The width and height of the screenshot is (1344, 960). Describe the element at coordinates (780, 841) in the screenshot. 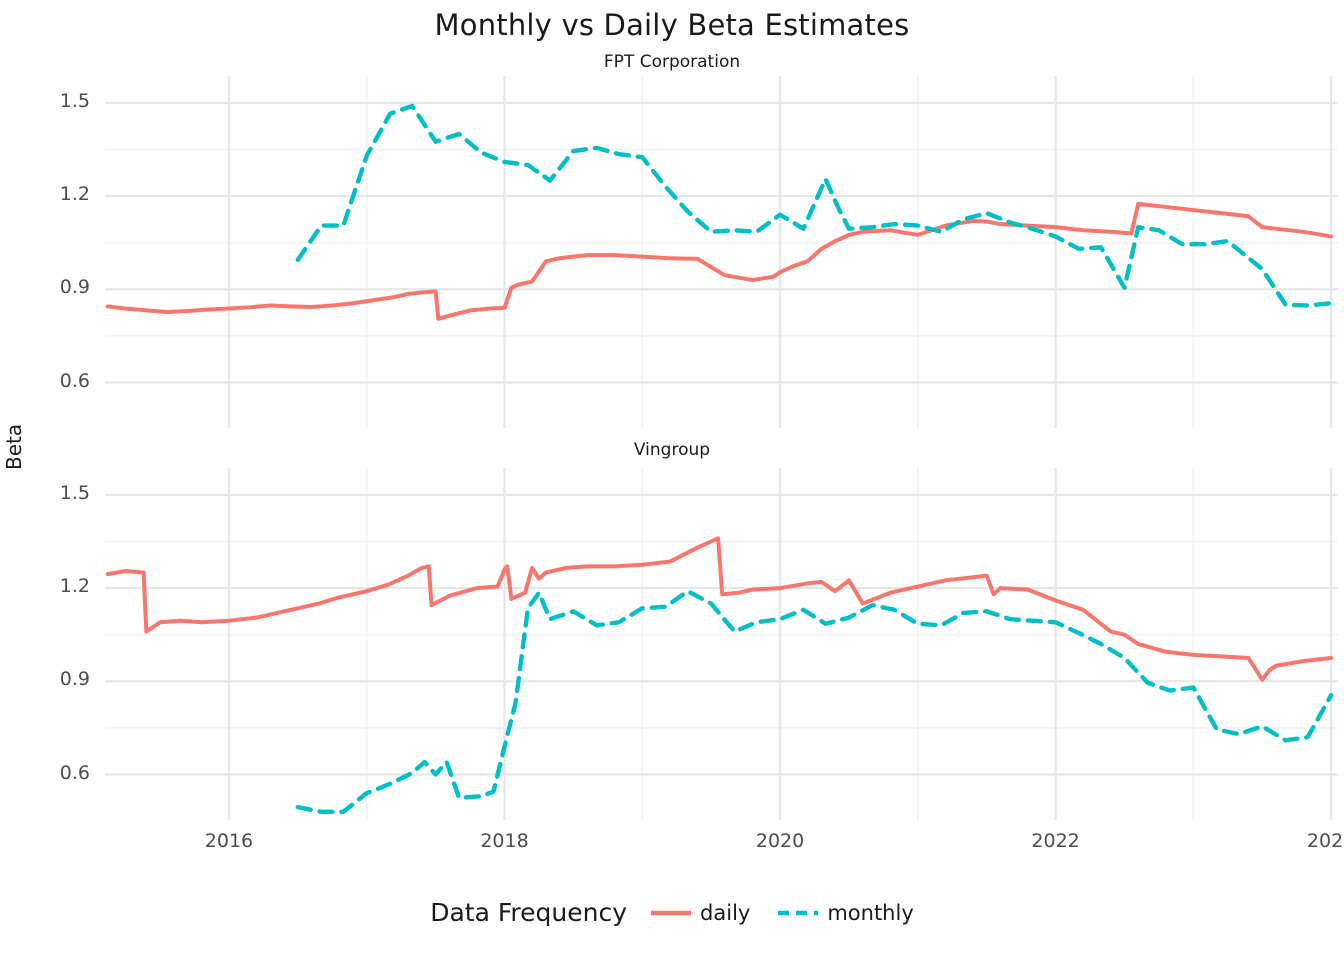

I see `x-tick-label: 2020` at that location.